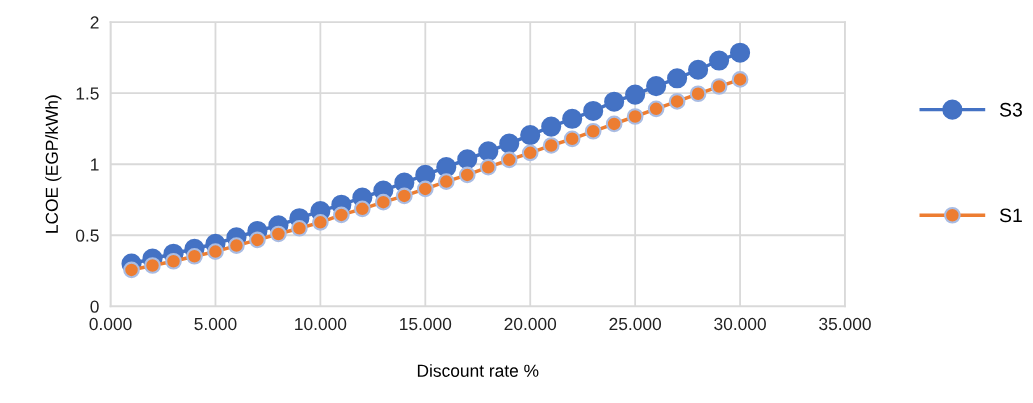 The image size is (1033, 403). What do you see at coordinates (530, 324) in the screenshot?
I see `x-tick-label: 20.000` at bounding box center [530, 324].